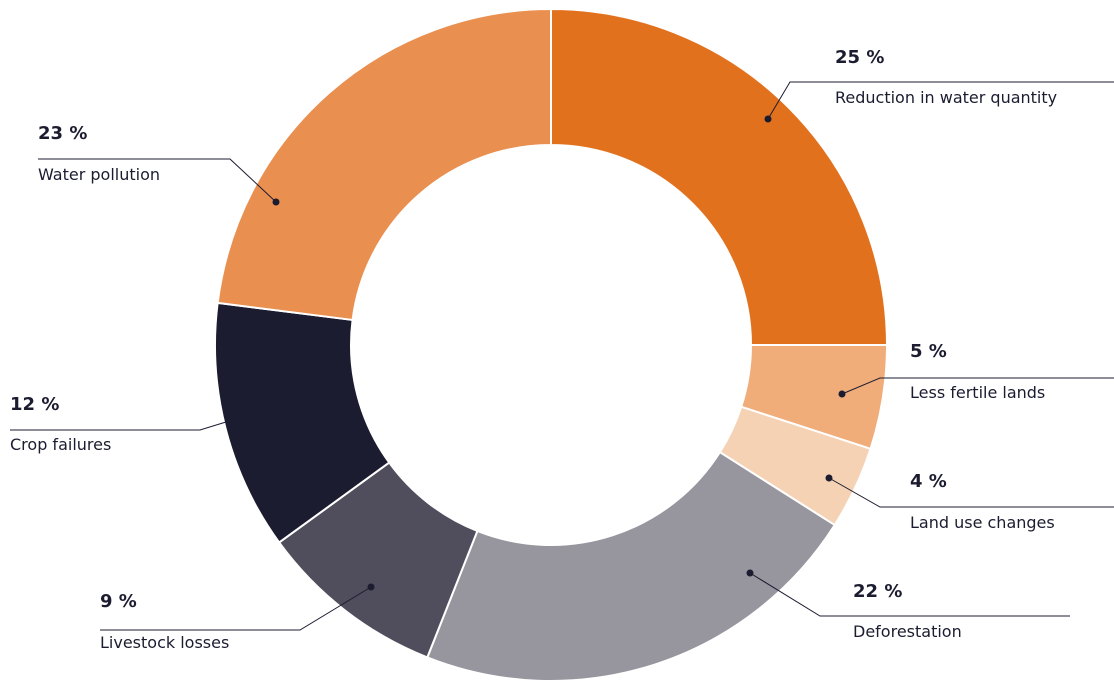 This screenshot has width=1114, height=682. I want to click on value-label: 23 %, so click(62, 133).